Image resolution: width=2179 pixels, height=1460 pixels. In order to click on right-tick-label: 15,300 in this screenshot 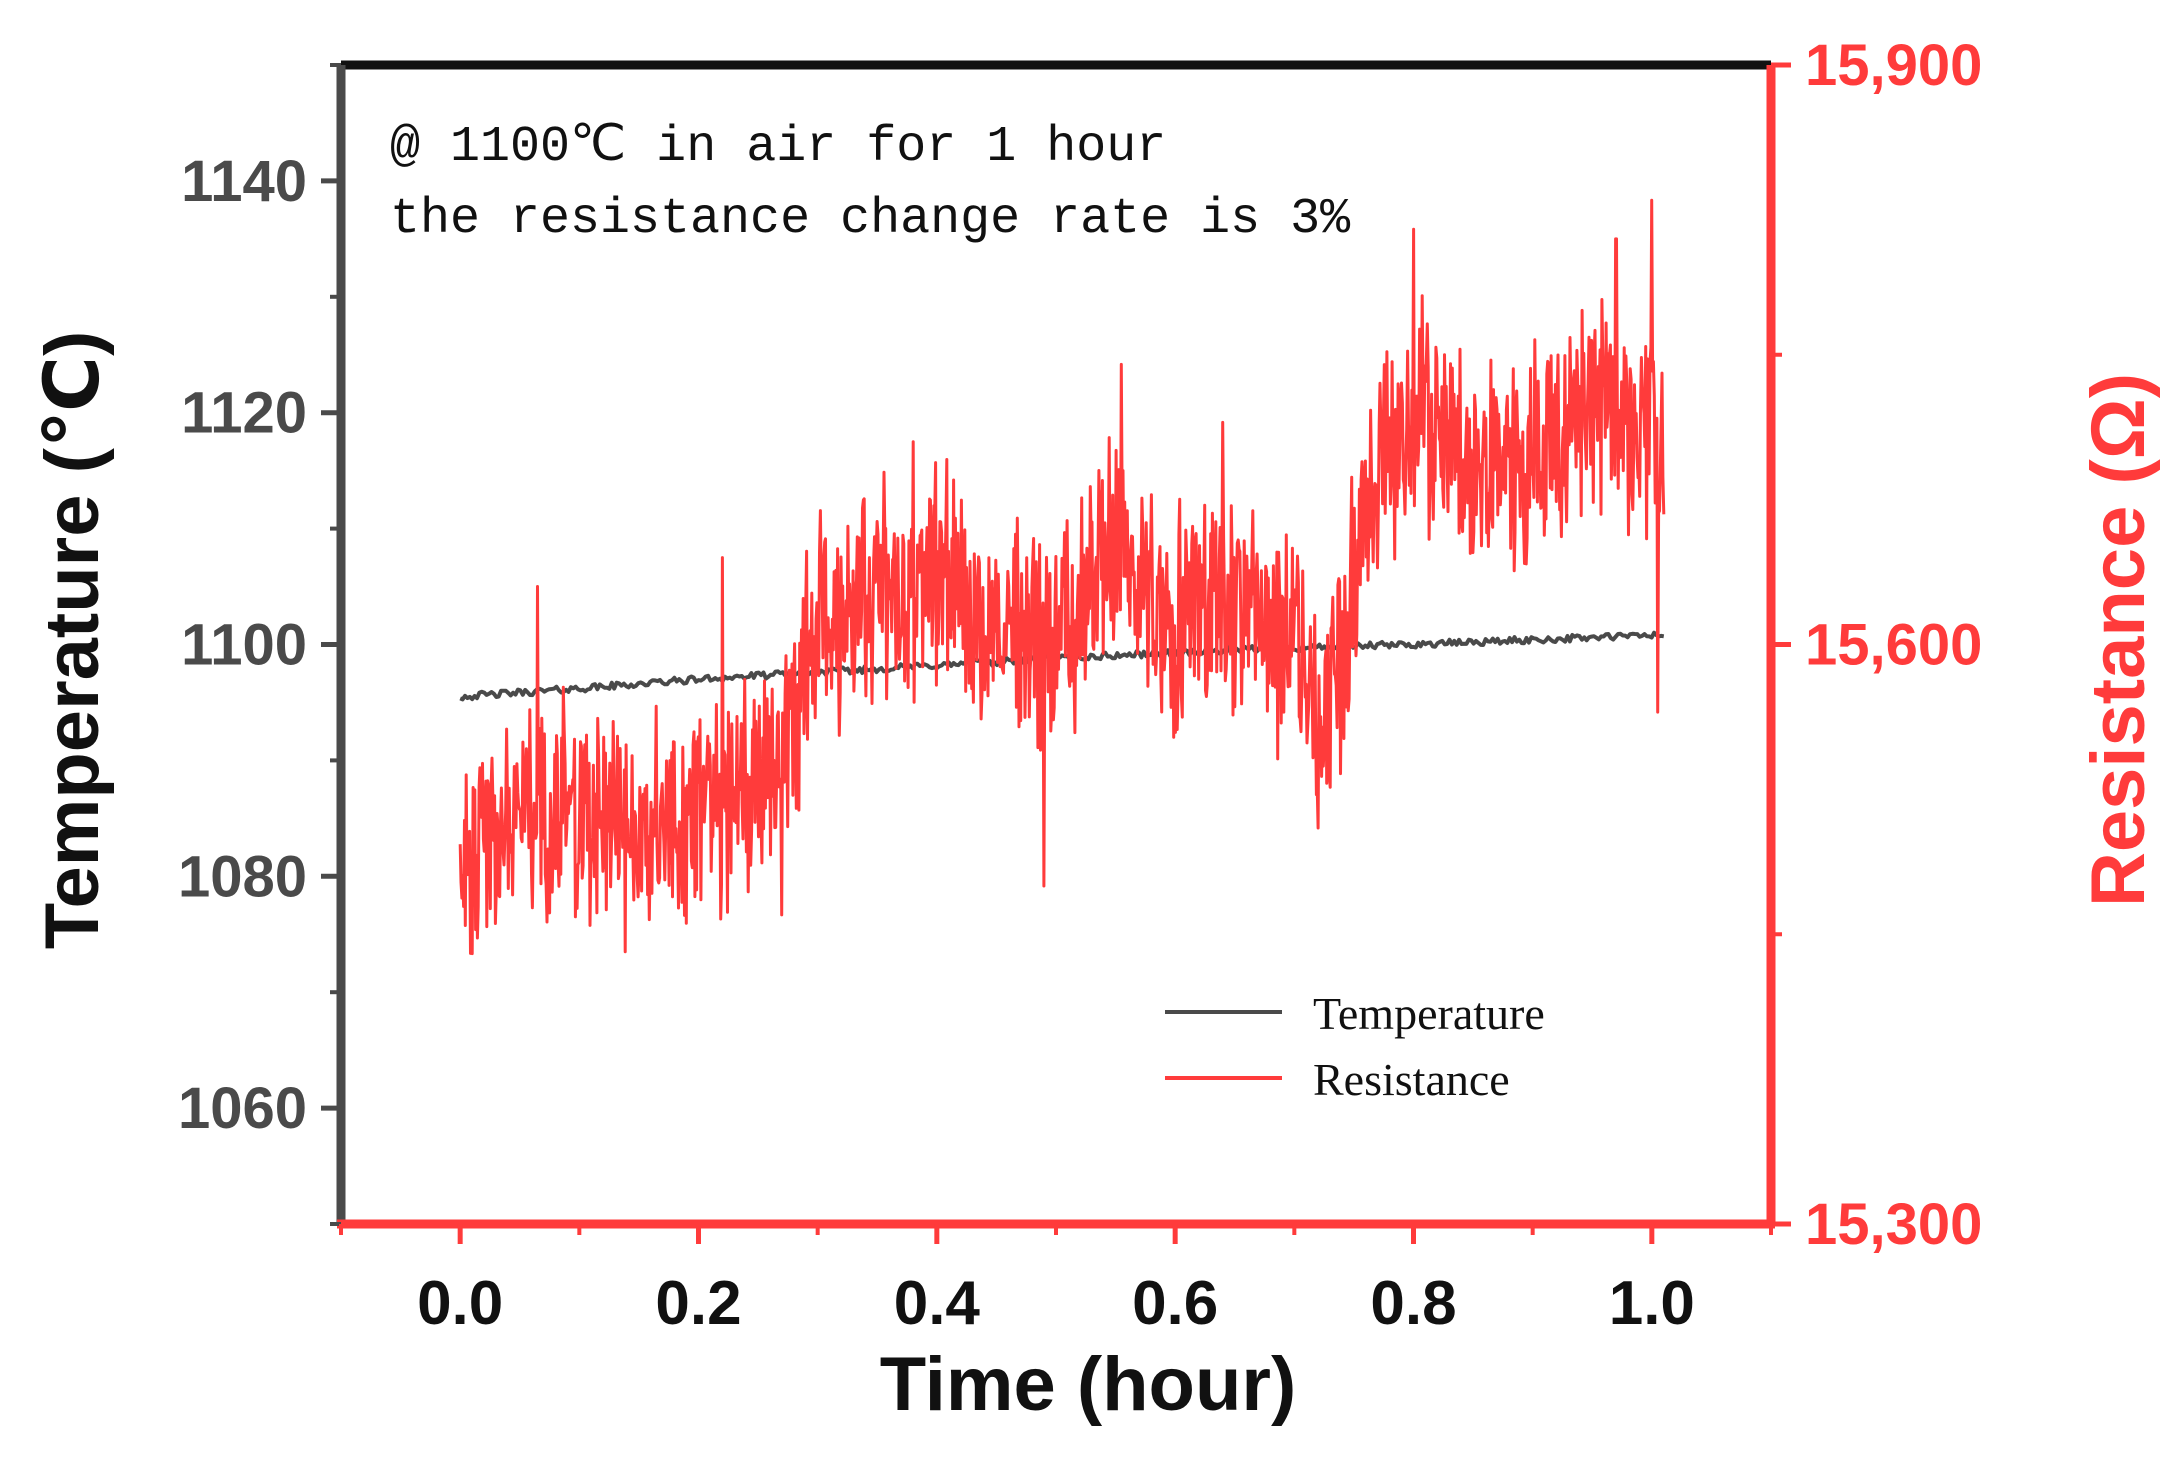, I will do `click(1893, 1224)`.